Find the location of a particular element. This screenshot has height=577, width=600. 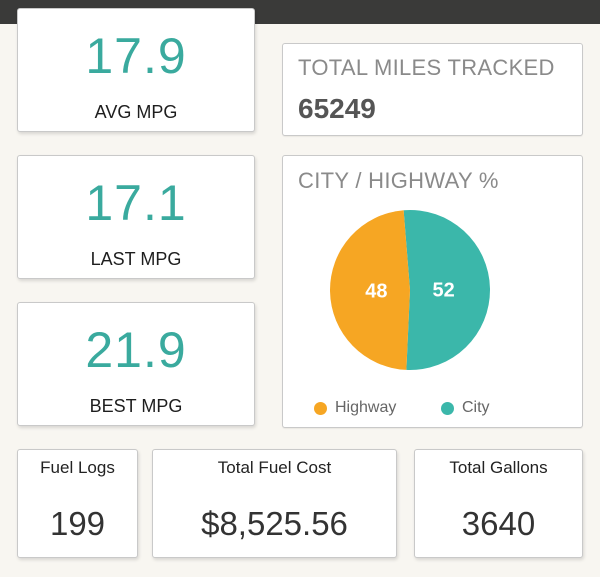

legend-highway-label: Highway is located at coordinates (366, 407).